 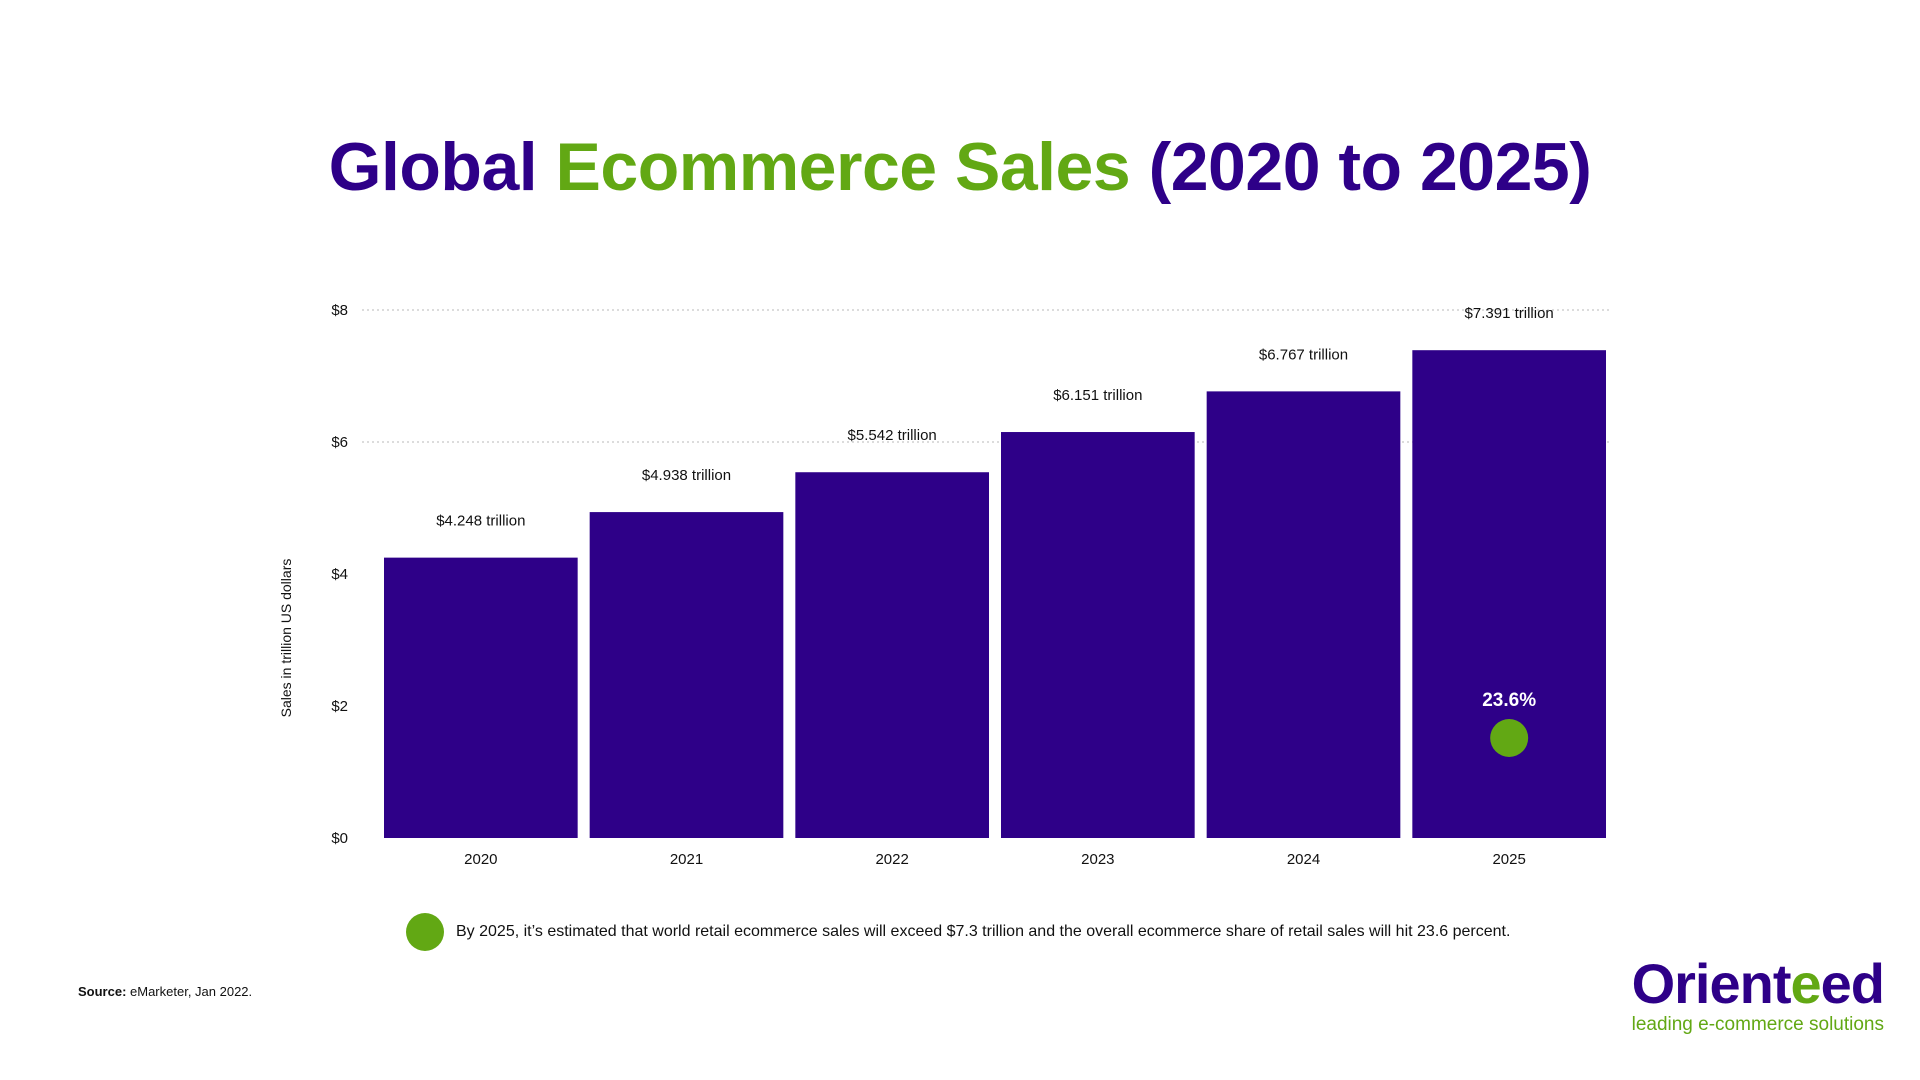 What do you see at coordinates (339, 574) in the screenshot?
I see `y-tick-label: $4` at bounding box center [339, 574].